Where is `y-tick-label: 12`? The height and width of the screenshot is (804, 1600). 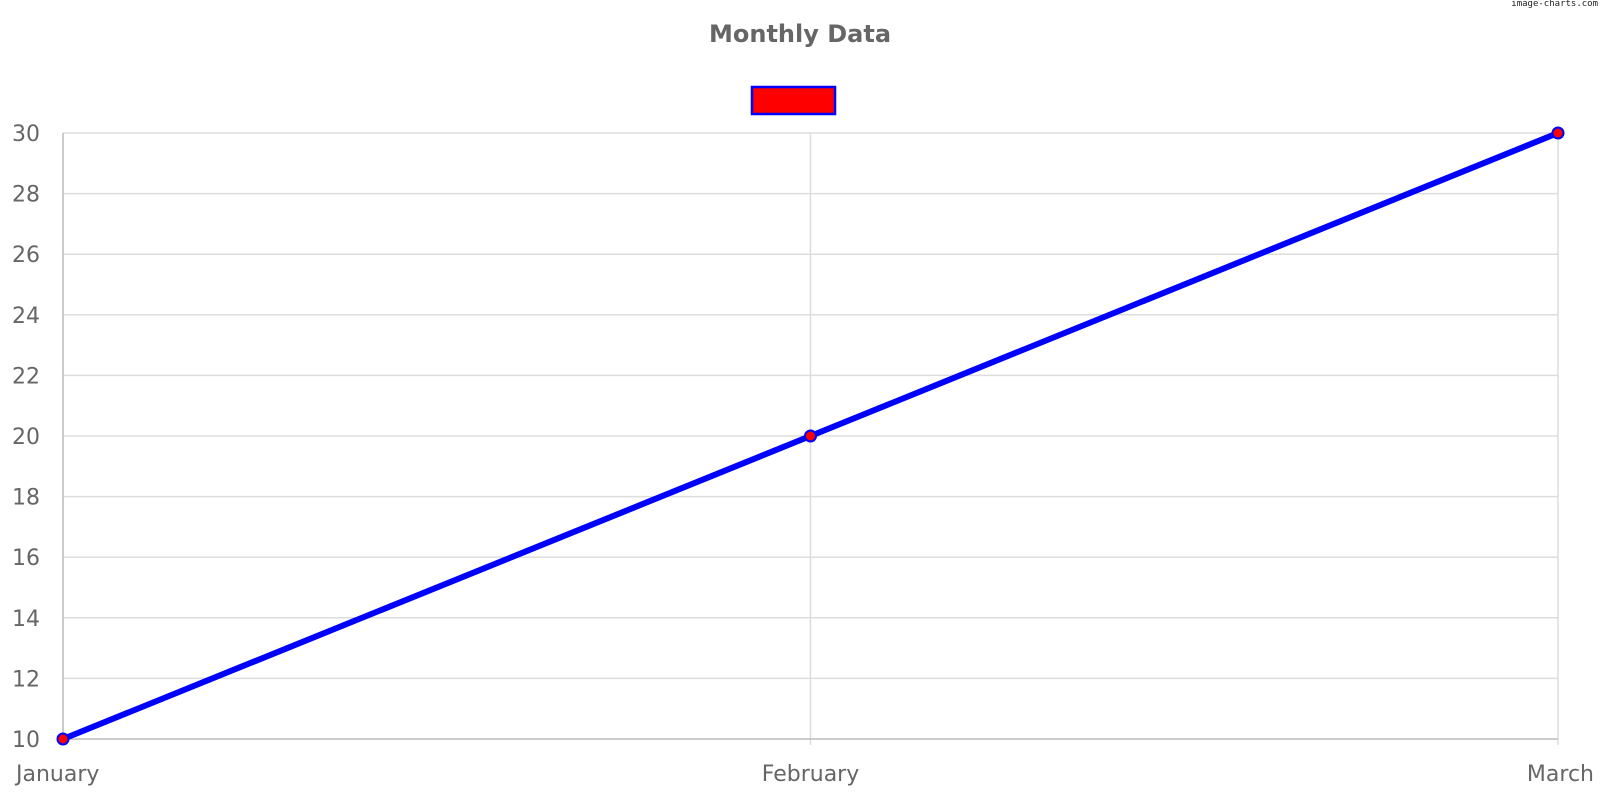 y-tick-label: 12 is located at coordinates (26, 679).